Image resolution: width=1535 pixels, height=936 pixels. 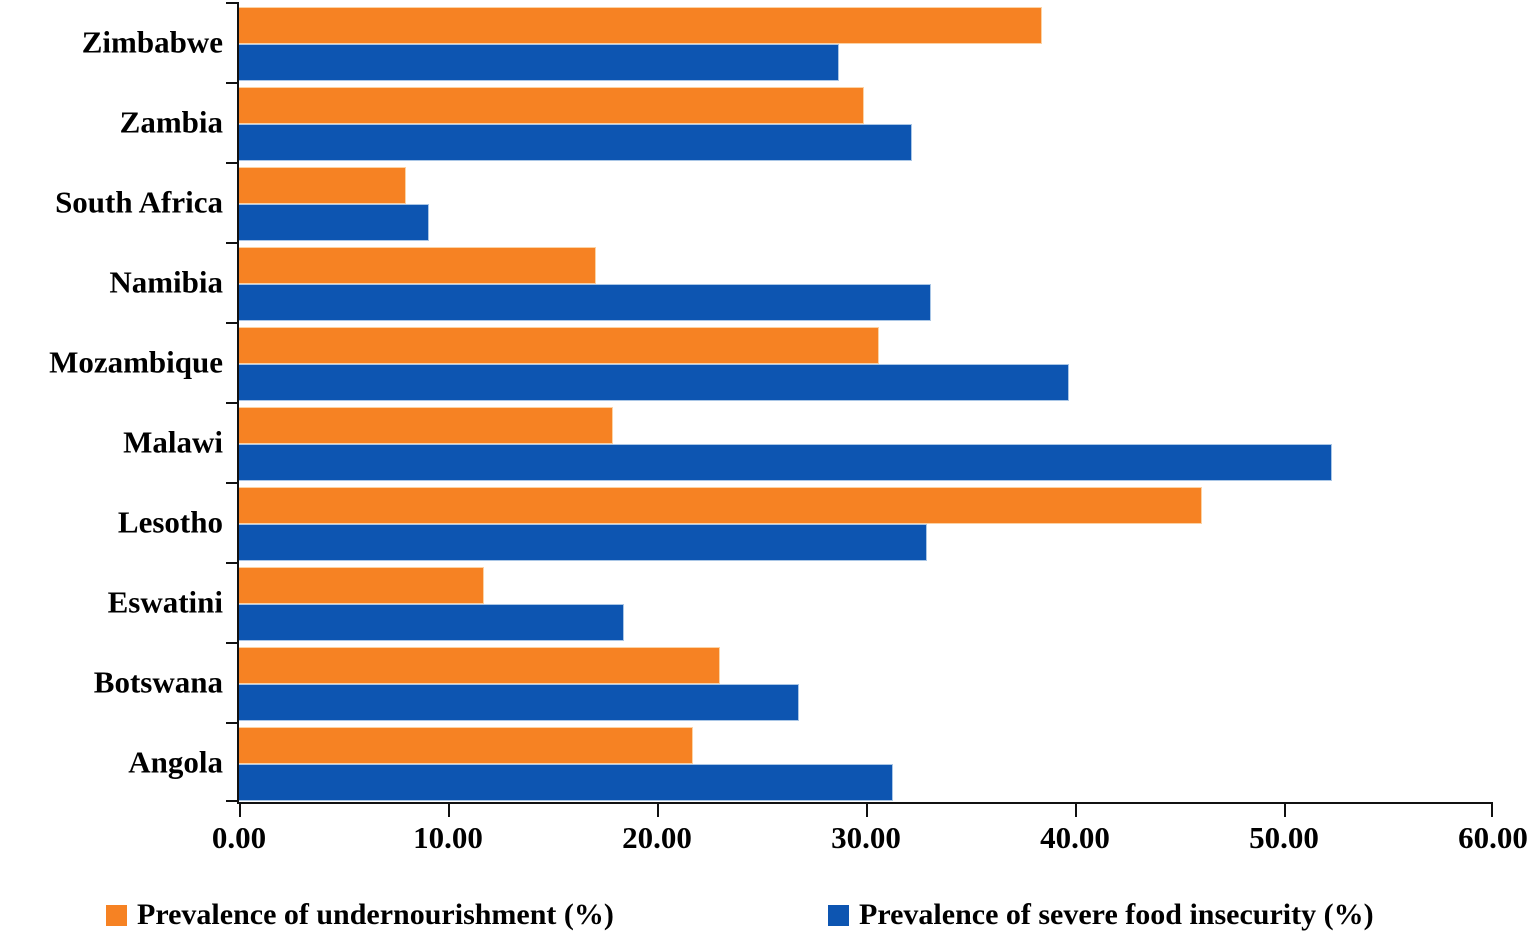 I want to click on legend-item-undernourishment: Prevalence of undernourishment (%), so click(x=360, y=915).